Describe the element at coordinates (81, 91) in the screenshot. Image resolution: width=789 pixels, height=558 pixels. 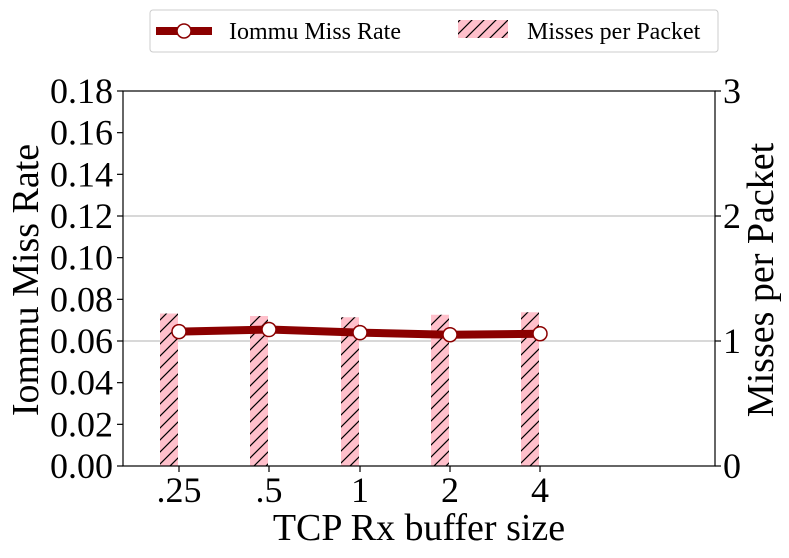
I see `left-tick-label: 0.18` at that location.